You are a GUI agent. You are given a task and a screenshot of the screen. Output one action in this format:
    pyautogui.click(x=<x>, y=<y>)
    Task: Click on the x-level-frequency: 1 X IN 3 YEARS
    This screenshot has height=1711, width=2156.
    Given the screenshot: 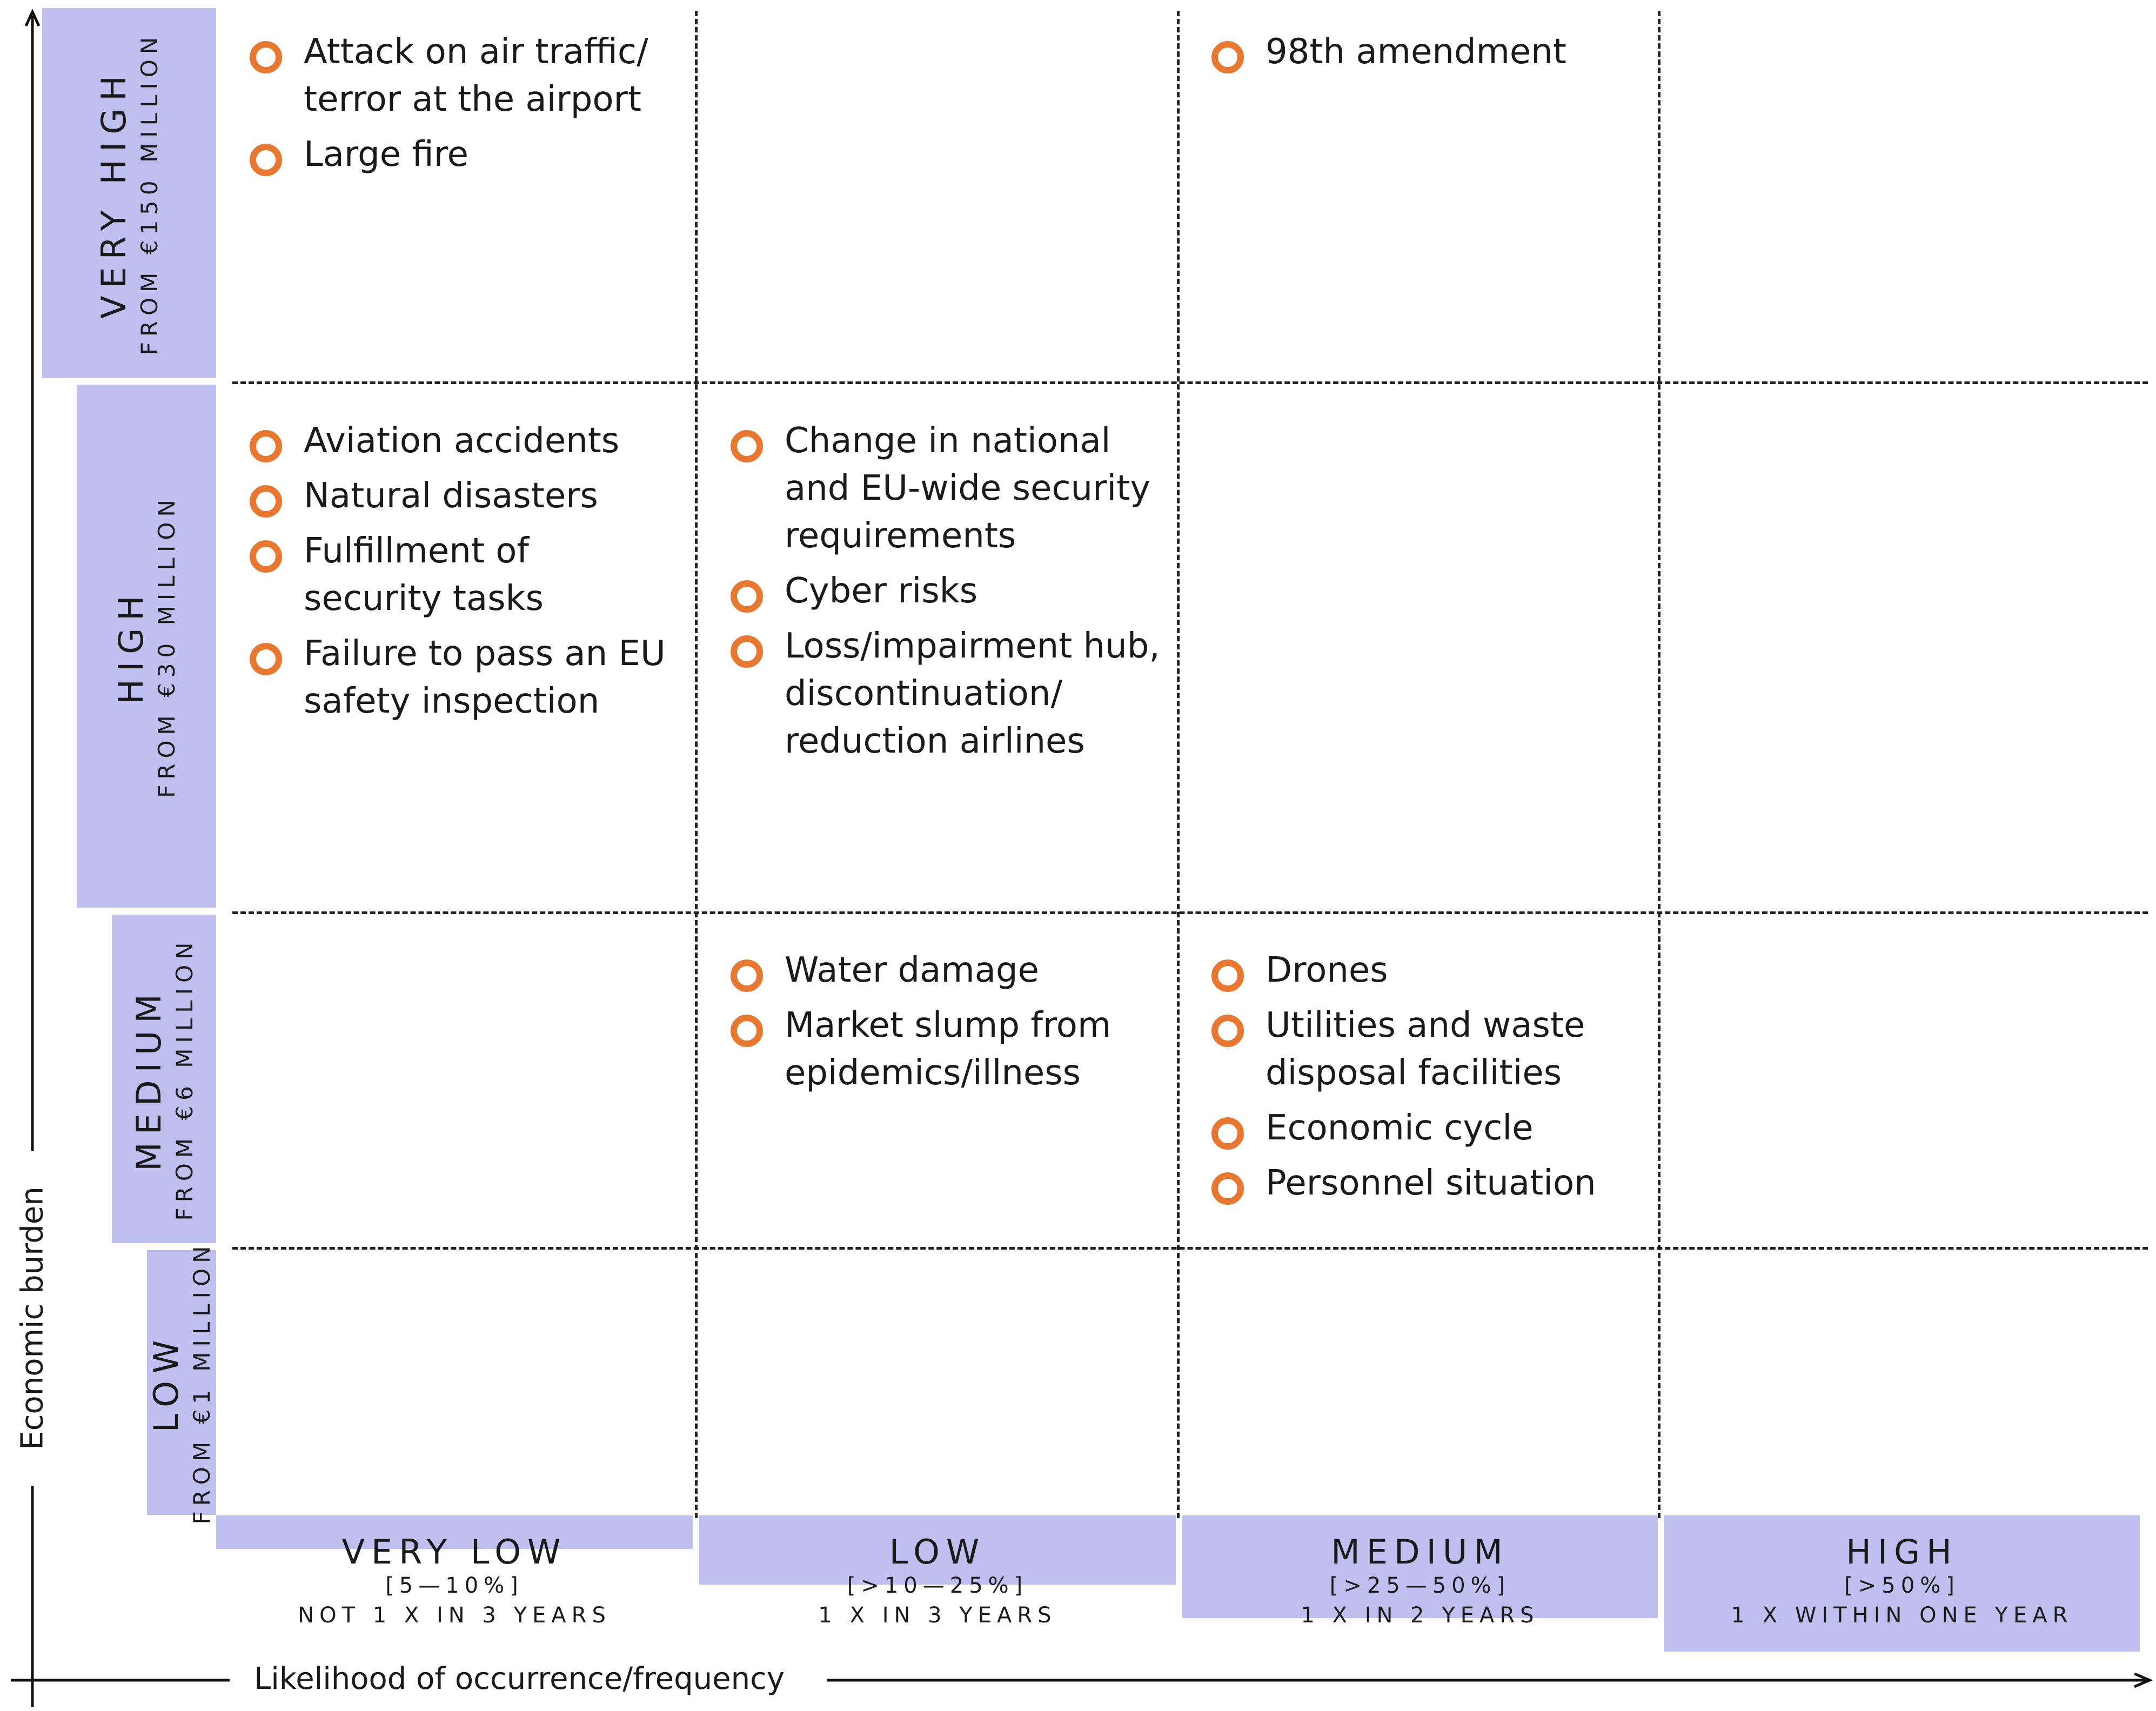 What is the action you would take?
    pyautogui.click(x=938, y=1615)
    